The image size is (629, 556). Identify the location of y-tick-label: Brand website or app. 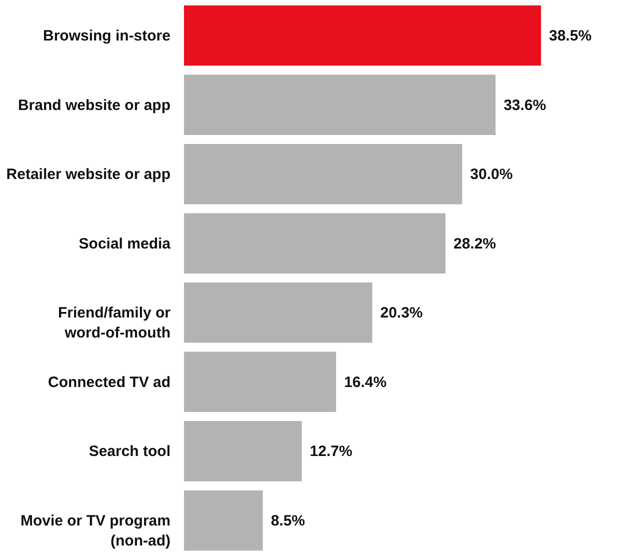
(94, 105).